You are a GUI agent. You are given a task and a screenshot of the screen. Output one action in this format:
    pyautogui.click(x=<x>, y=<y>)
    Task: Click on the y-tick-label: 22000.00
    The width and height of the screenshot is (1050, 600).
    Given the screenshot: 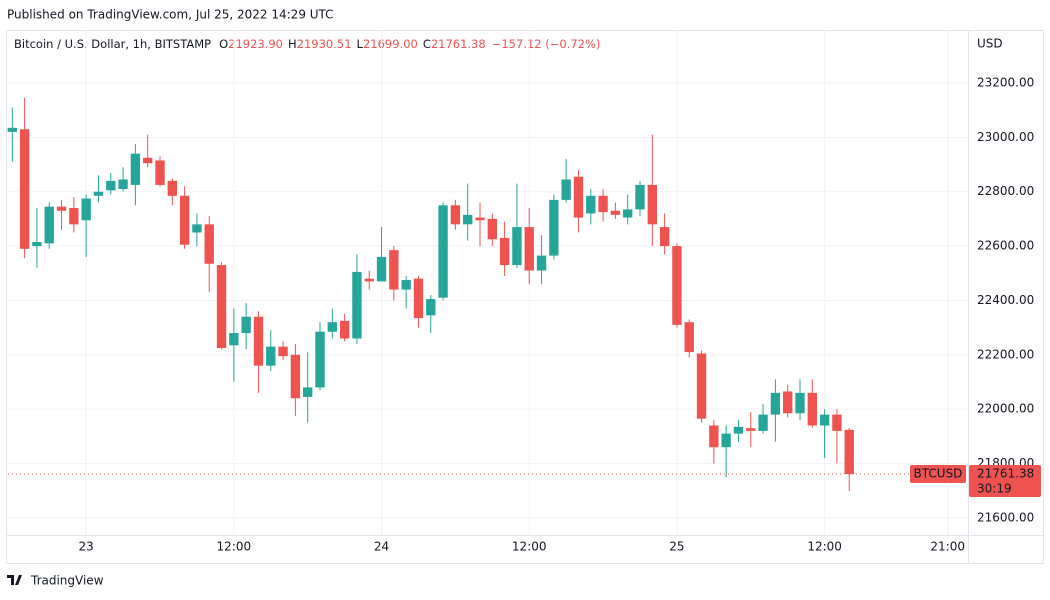 What is the action you would take?
    pyautogui.click(x=1005, y=409)
    